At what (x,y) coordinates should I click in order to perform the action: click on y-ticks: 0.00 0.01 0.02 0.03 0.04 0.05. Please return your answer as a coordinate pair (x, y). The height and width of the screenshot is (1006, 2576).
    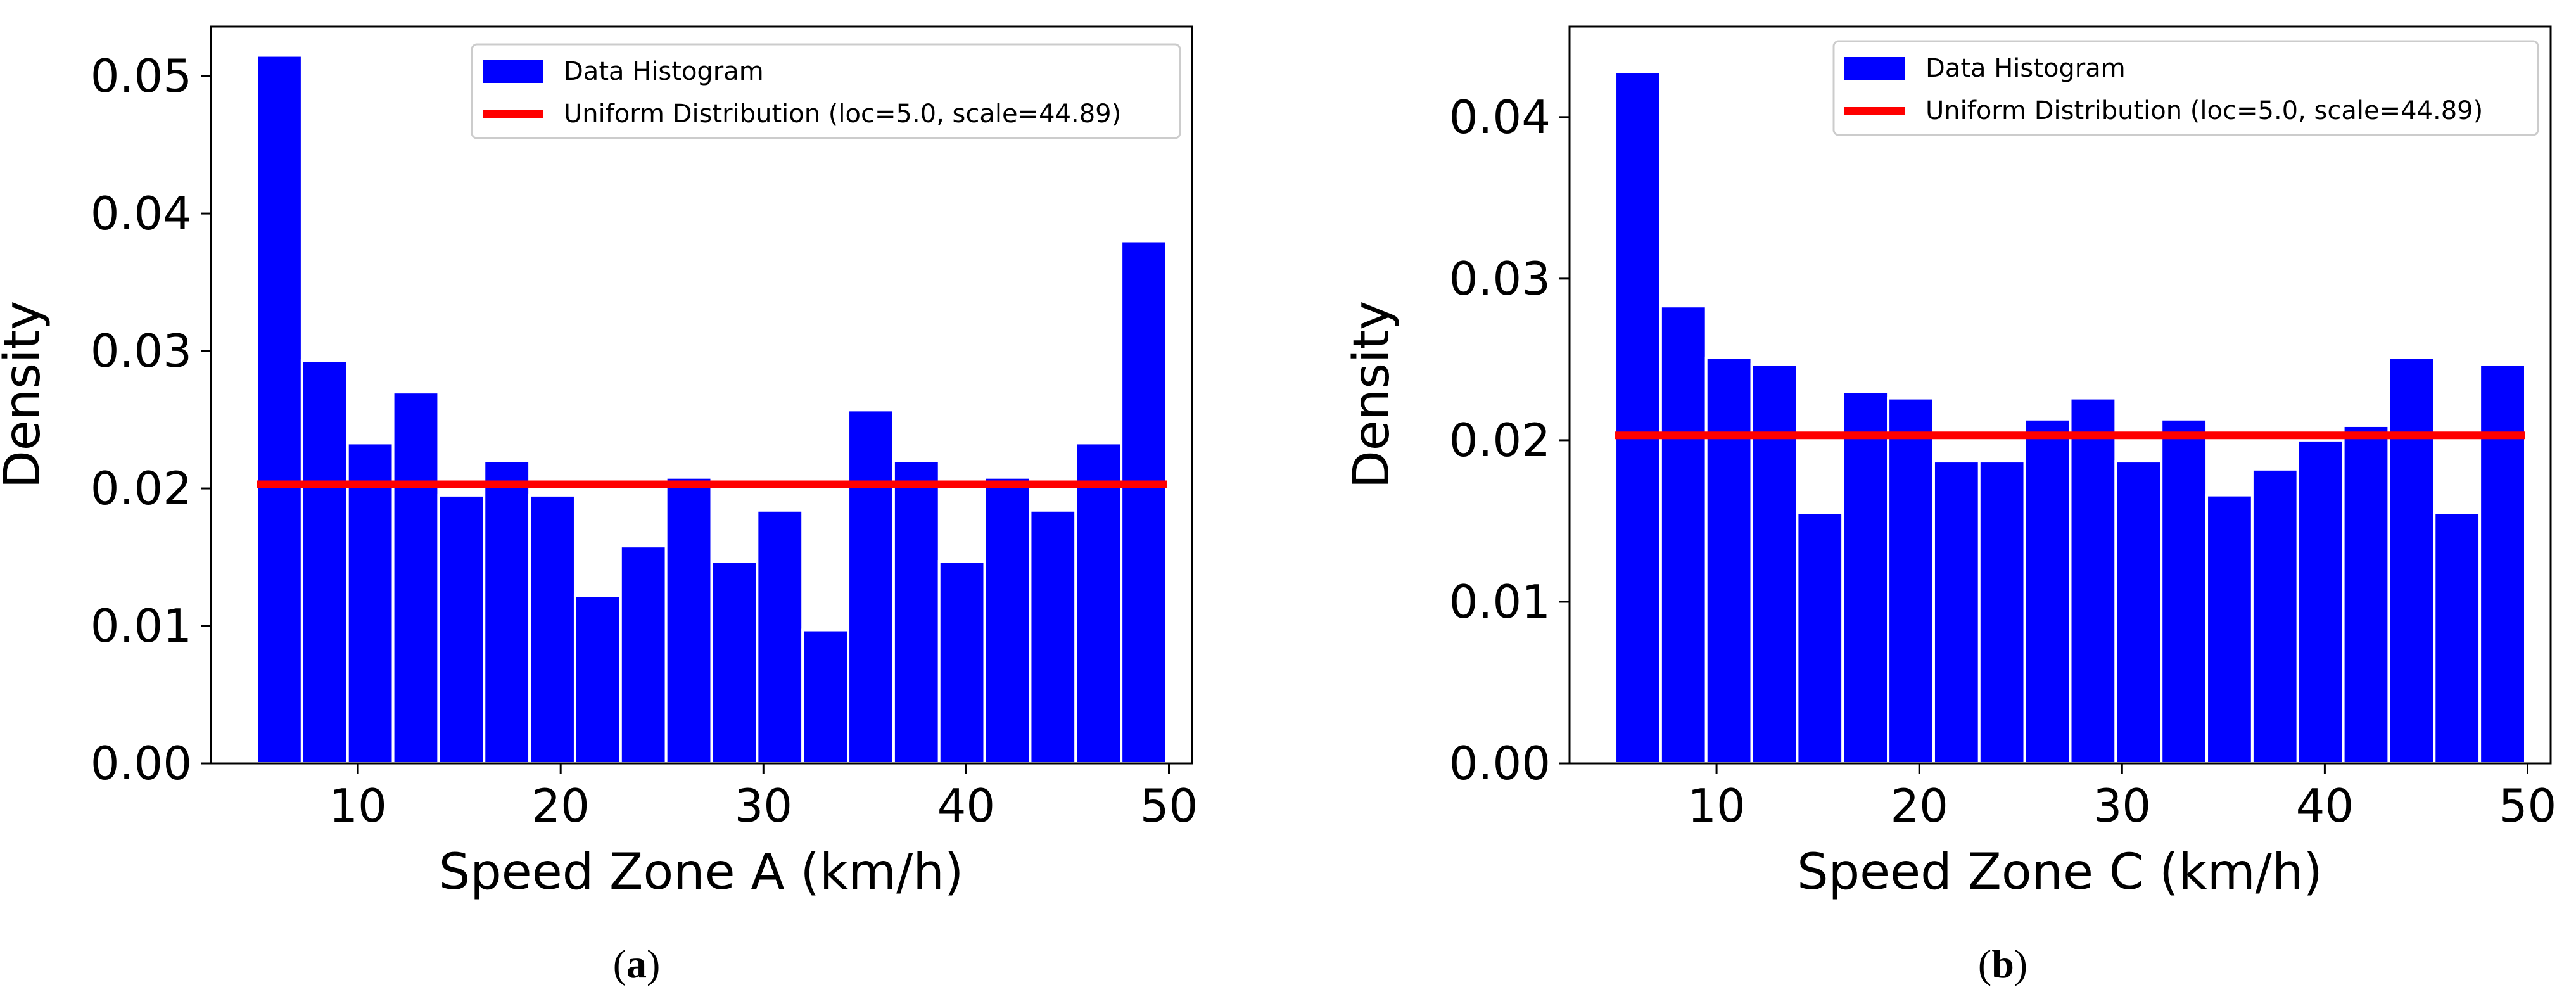
    Looking at the image, I should click on (151, 419).